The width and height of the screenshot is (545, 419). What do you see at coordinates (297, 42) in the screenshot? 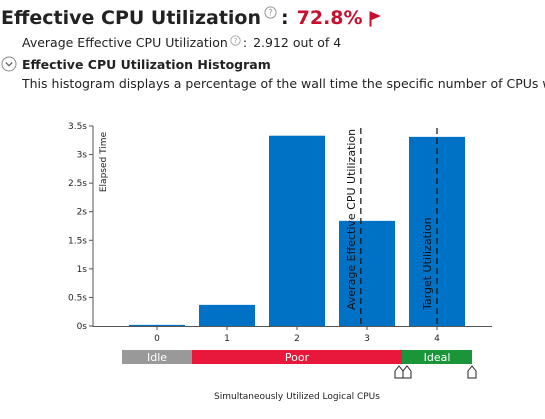
I see `average-utilization-value: 2.912 out of 4` at bounding box center [297, 42].